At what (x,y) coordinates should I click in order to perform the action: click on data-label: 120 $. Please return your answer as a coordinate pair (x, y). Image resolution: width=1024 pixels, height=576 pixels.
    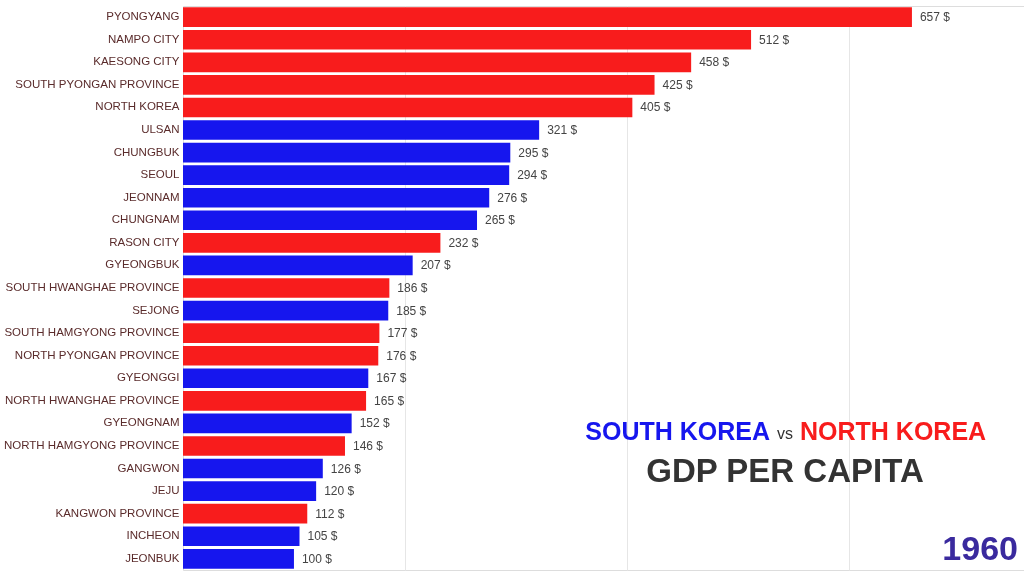
    Looking at the image, I should click on (339, 491).